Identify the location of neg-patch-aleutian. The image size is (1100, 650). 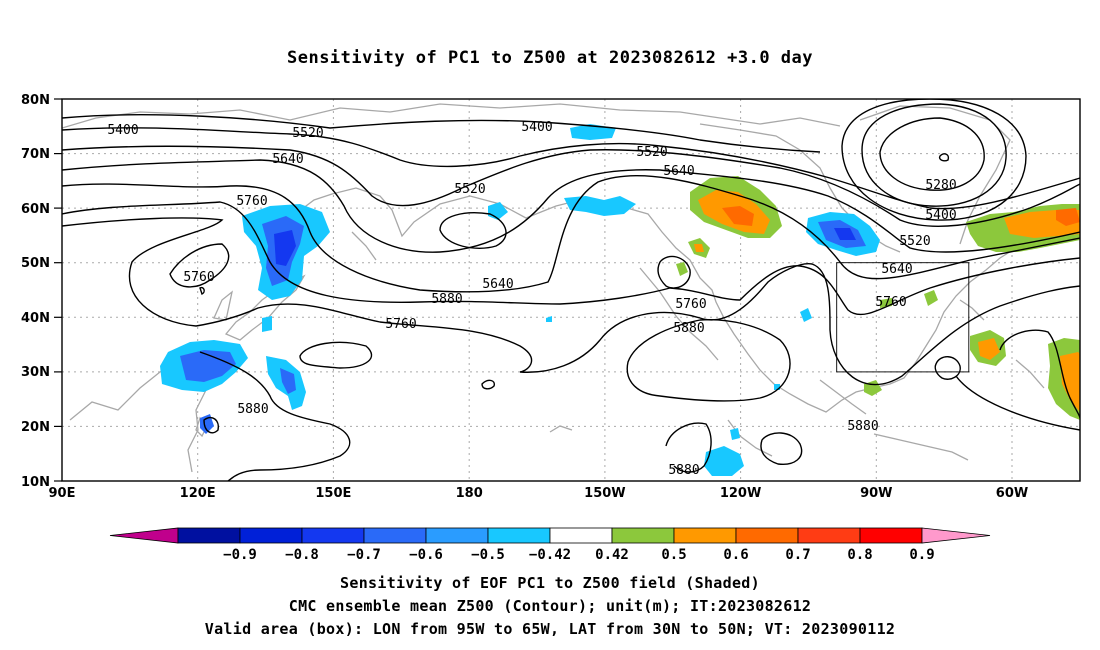
(498, 211).